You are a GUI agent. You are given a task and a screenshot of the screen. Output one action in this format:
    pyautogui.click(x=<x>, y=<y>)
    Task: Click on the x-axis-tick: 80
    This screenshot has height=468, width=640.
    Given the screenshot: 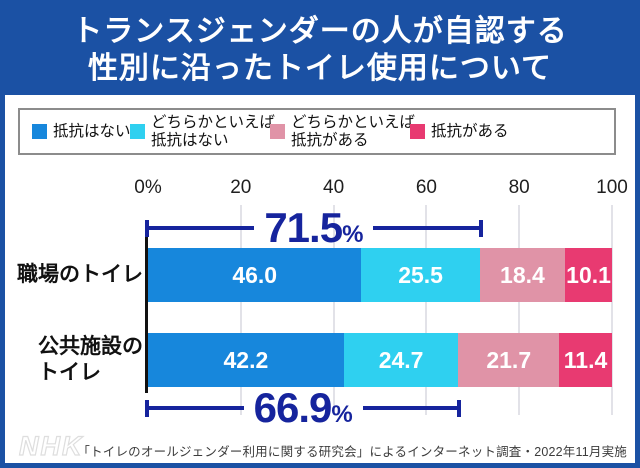 What is the action you would take?
    pyautogui.click(x=519, y=187)
    